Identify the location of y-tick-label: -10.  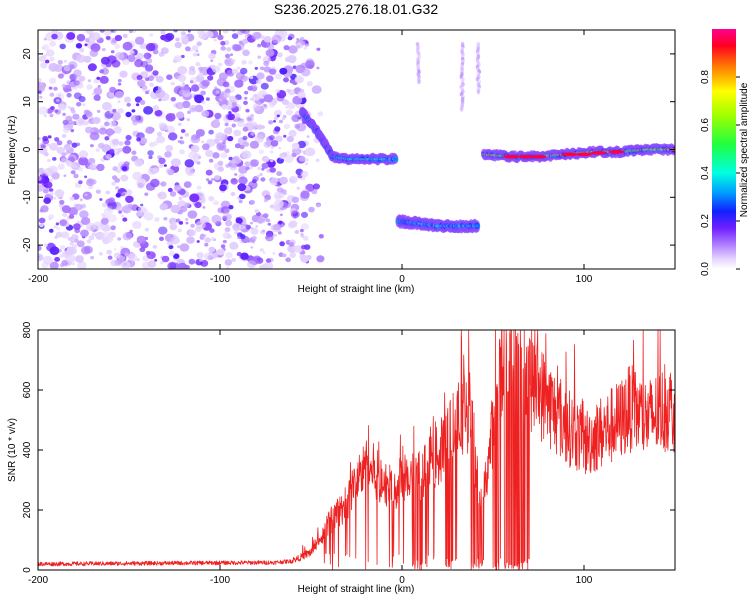
(27, 197).